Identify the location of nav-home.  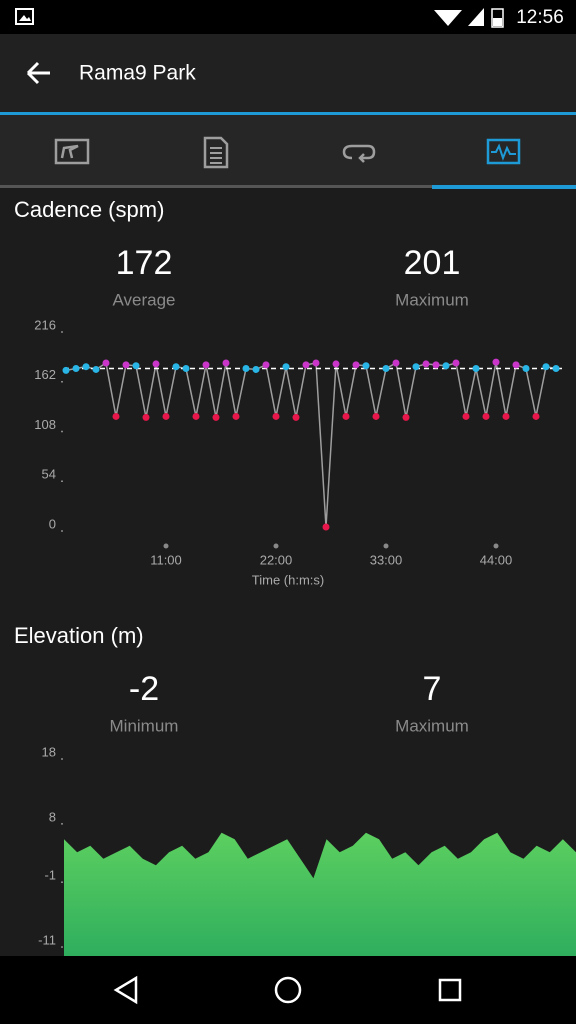
(288, 990).